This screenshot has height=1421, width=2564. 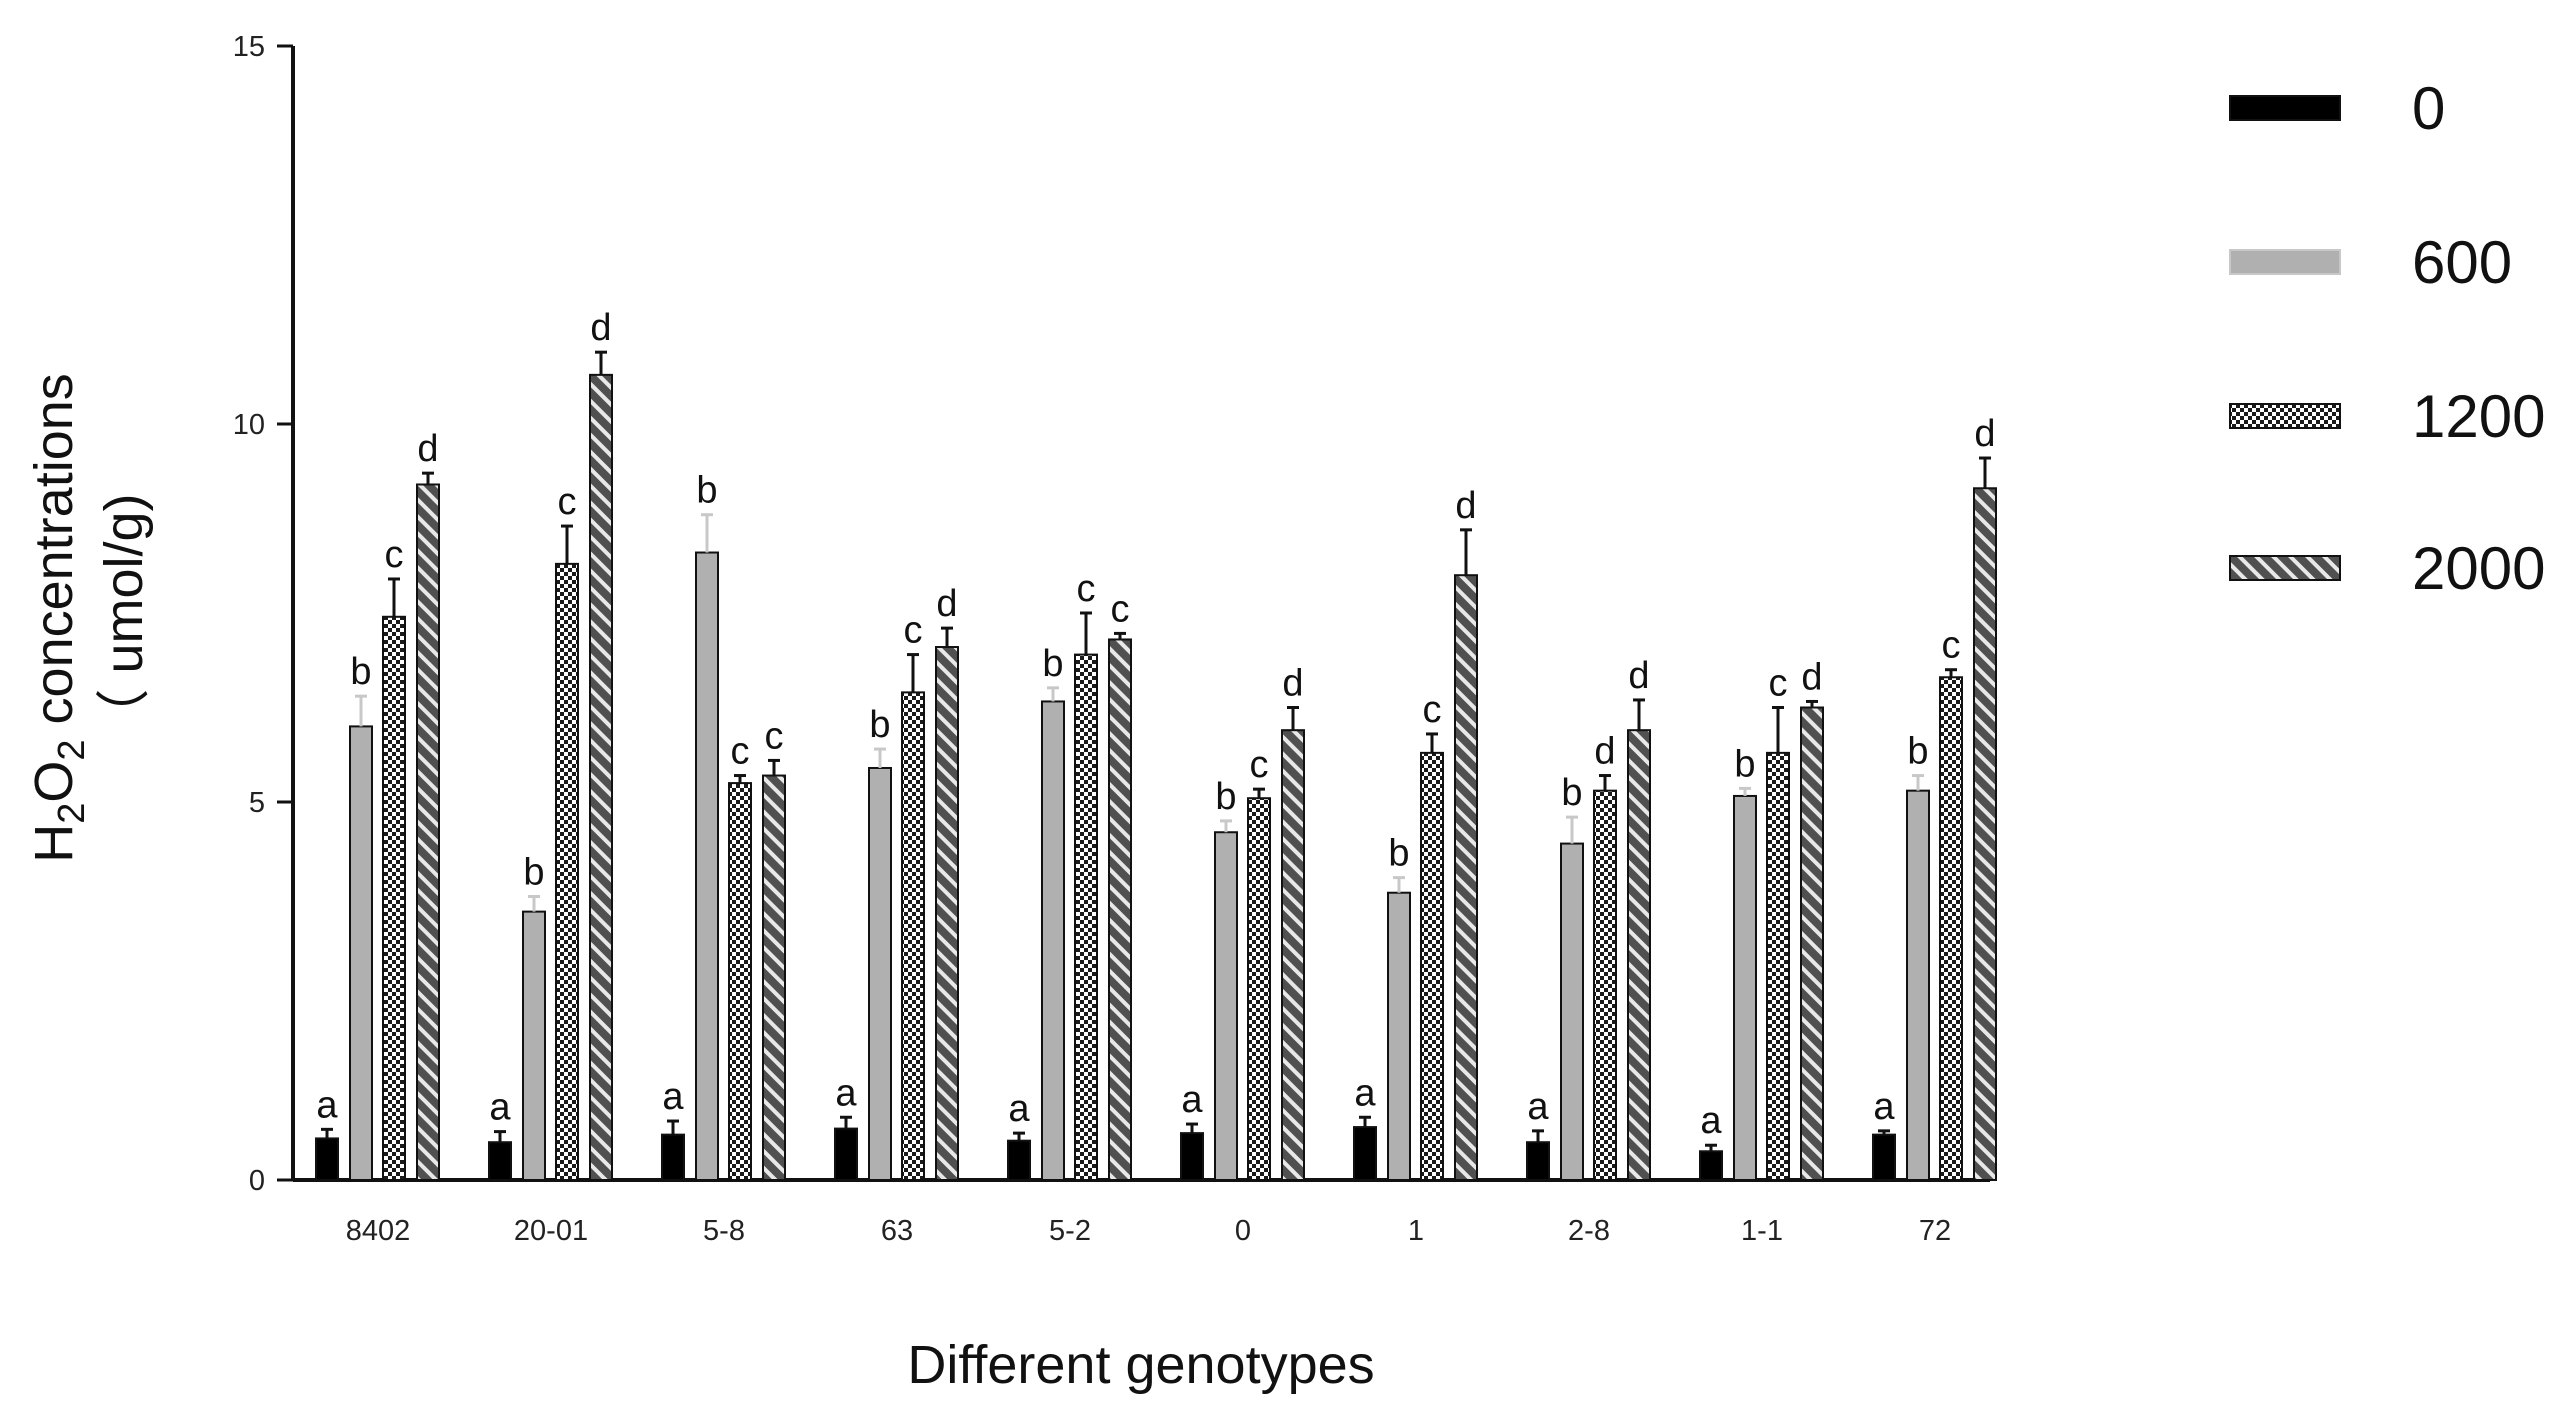 I want to click on legend-label: 2000, so click(x=2478, y=568).